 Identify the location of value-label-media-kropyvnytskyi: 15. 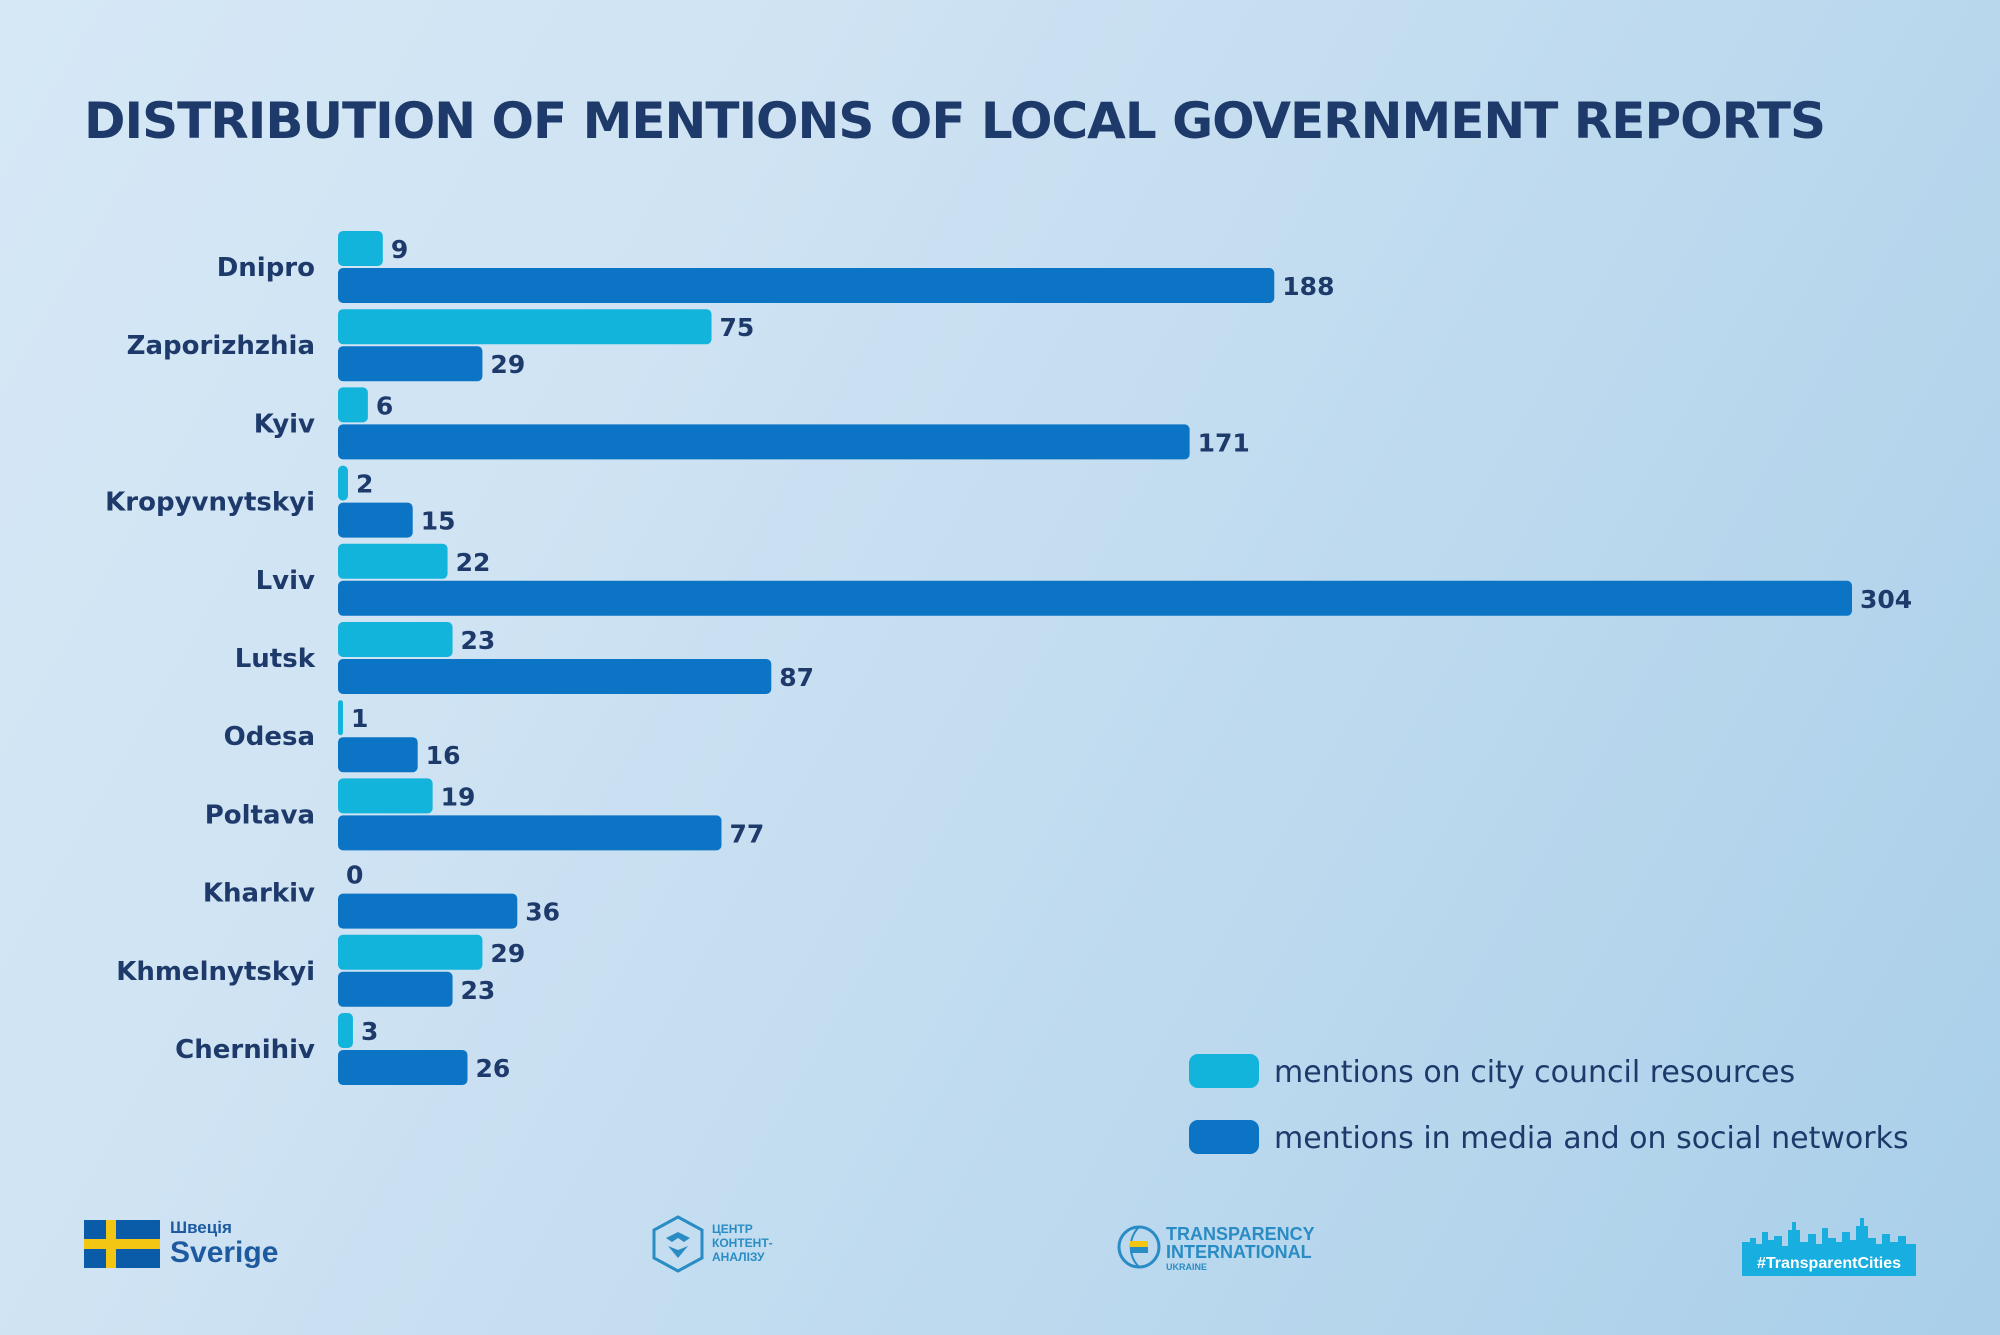
(438, 521).